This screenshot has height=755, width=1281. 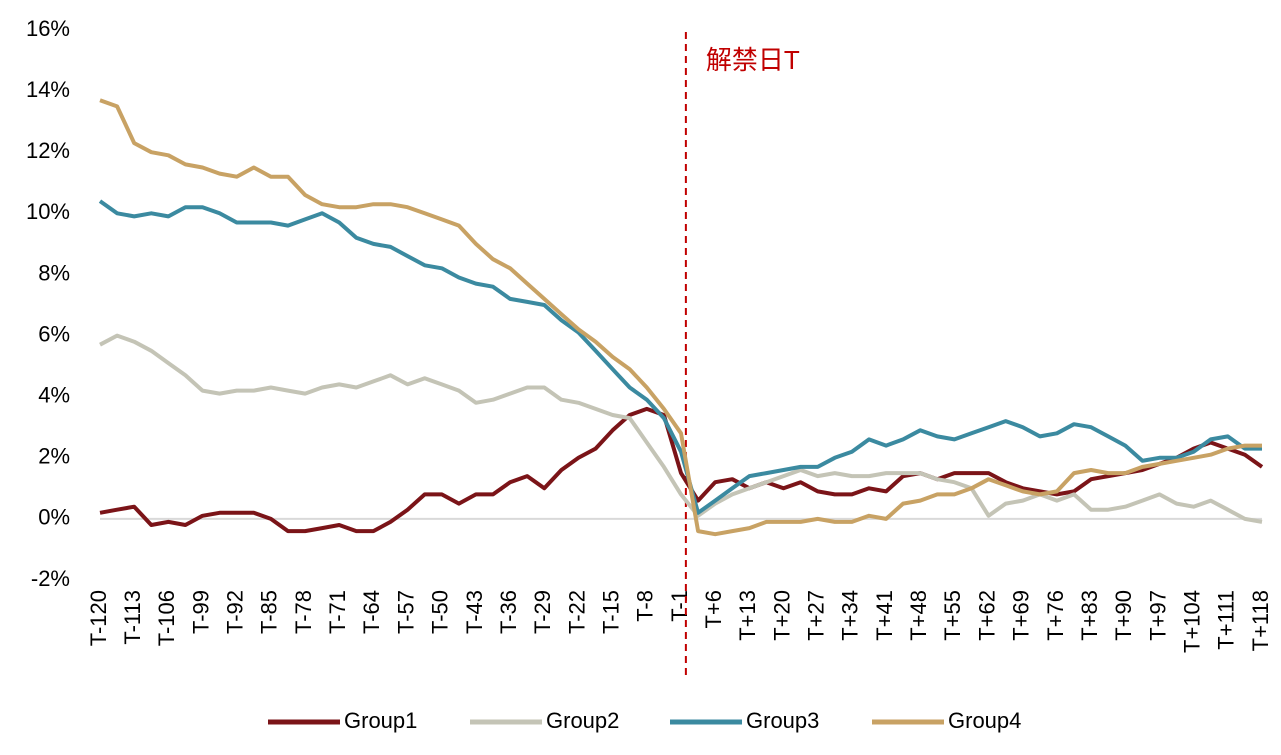 I want to click on x-tick-label: T+90, so click(x=1123, y=615).